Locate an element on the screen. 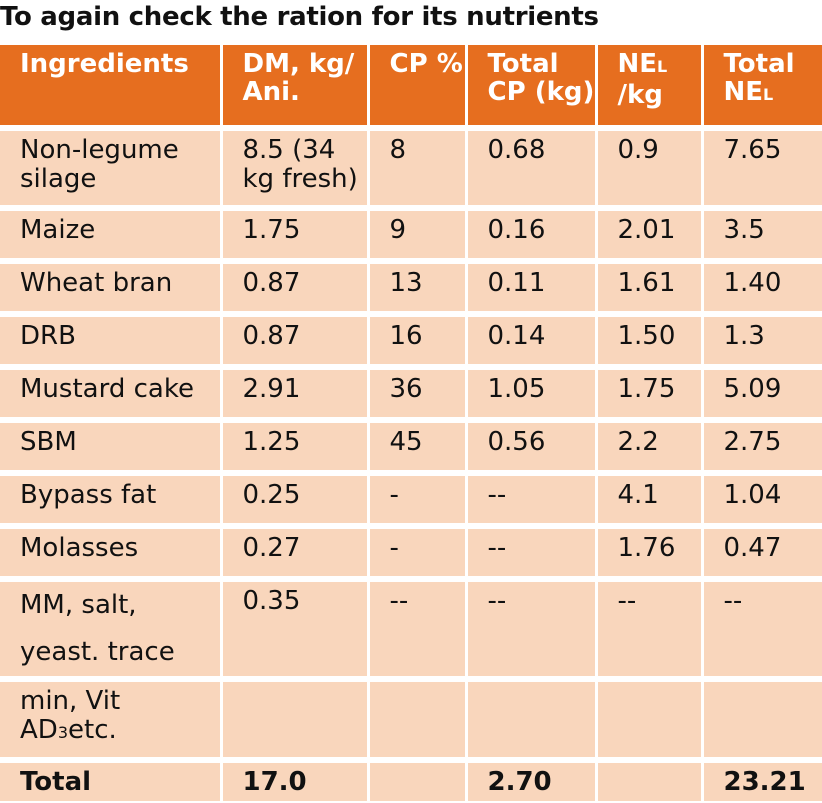  cell-cp-pct: 13 is located at coordinates (418, 289).